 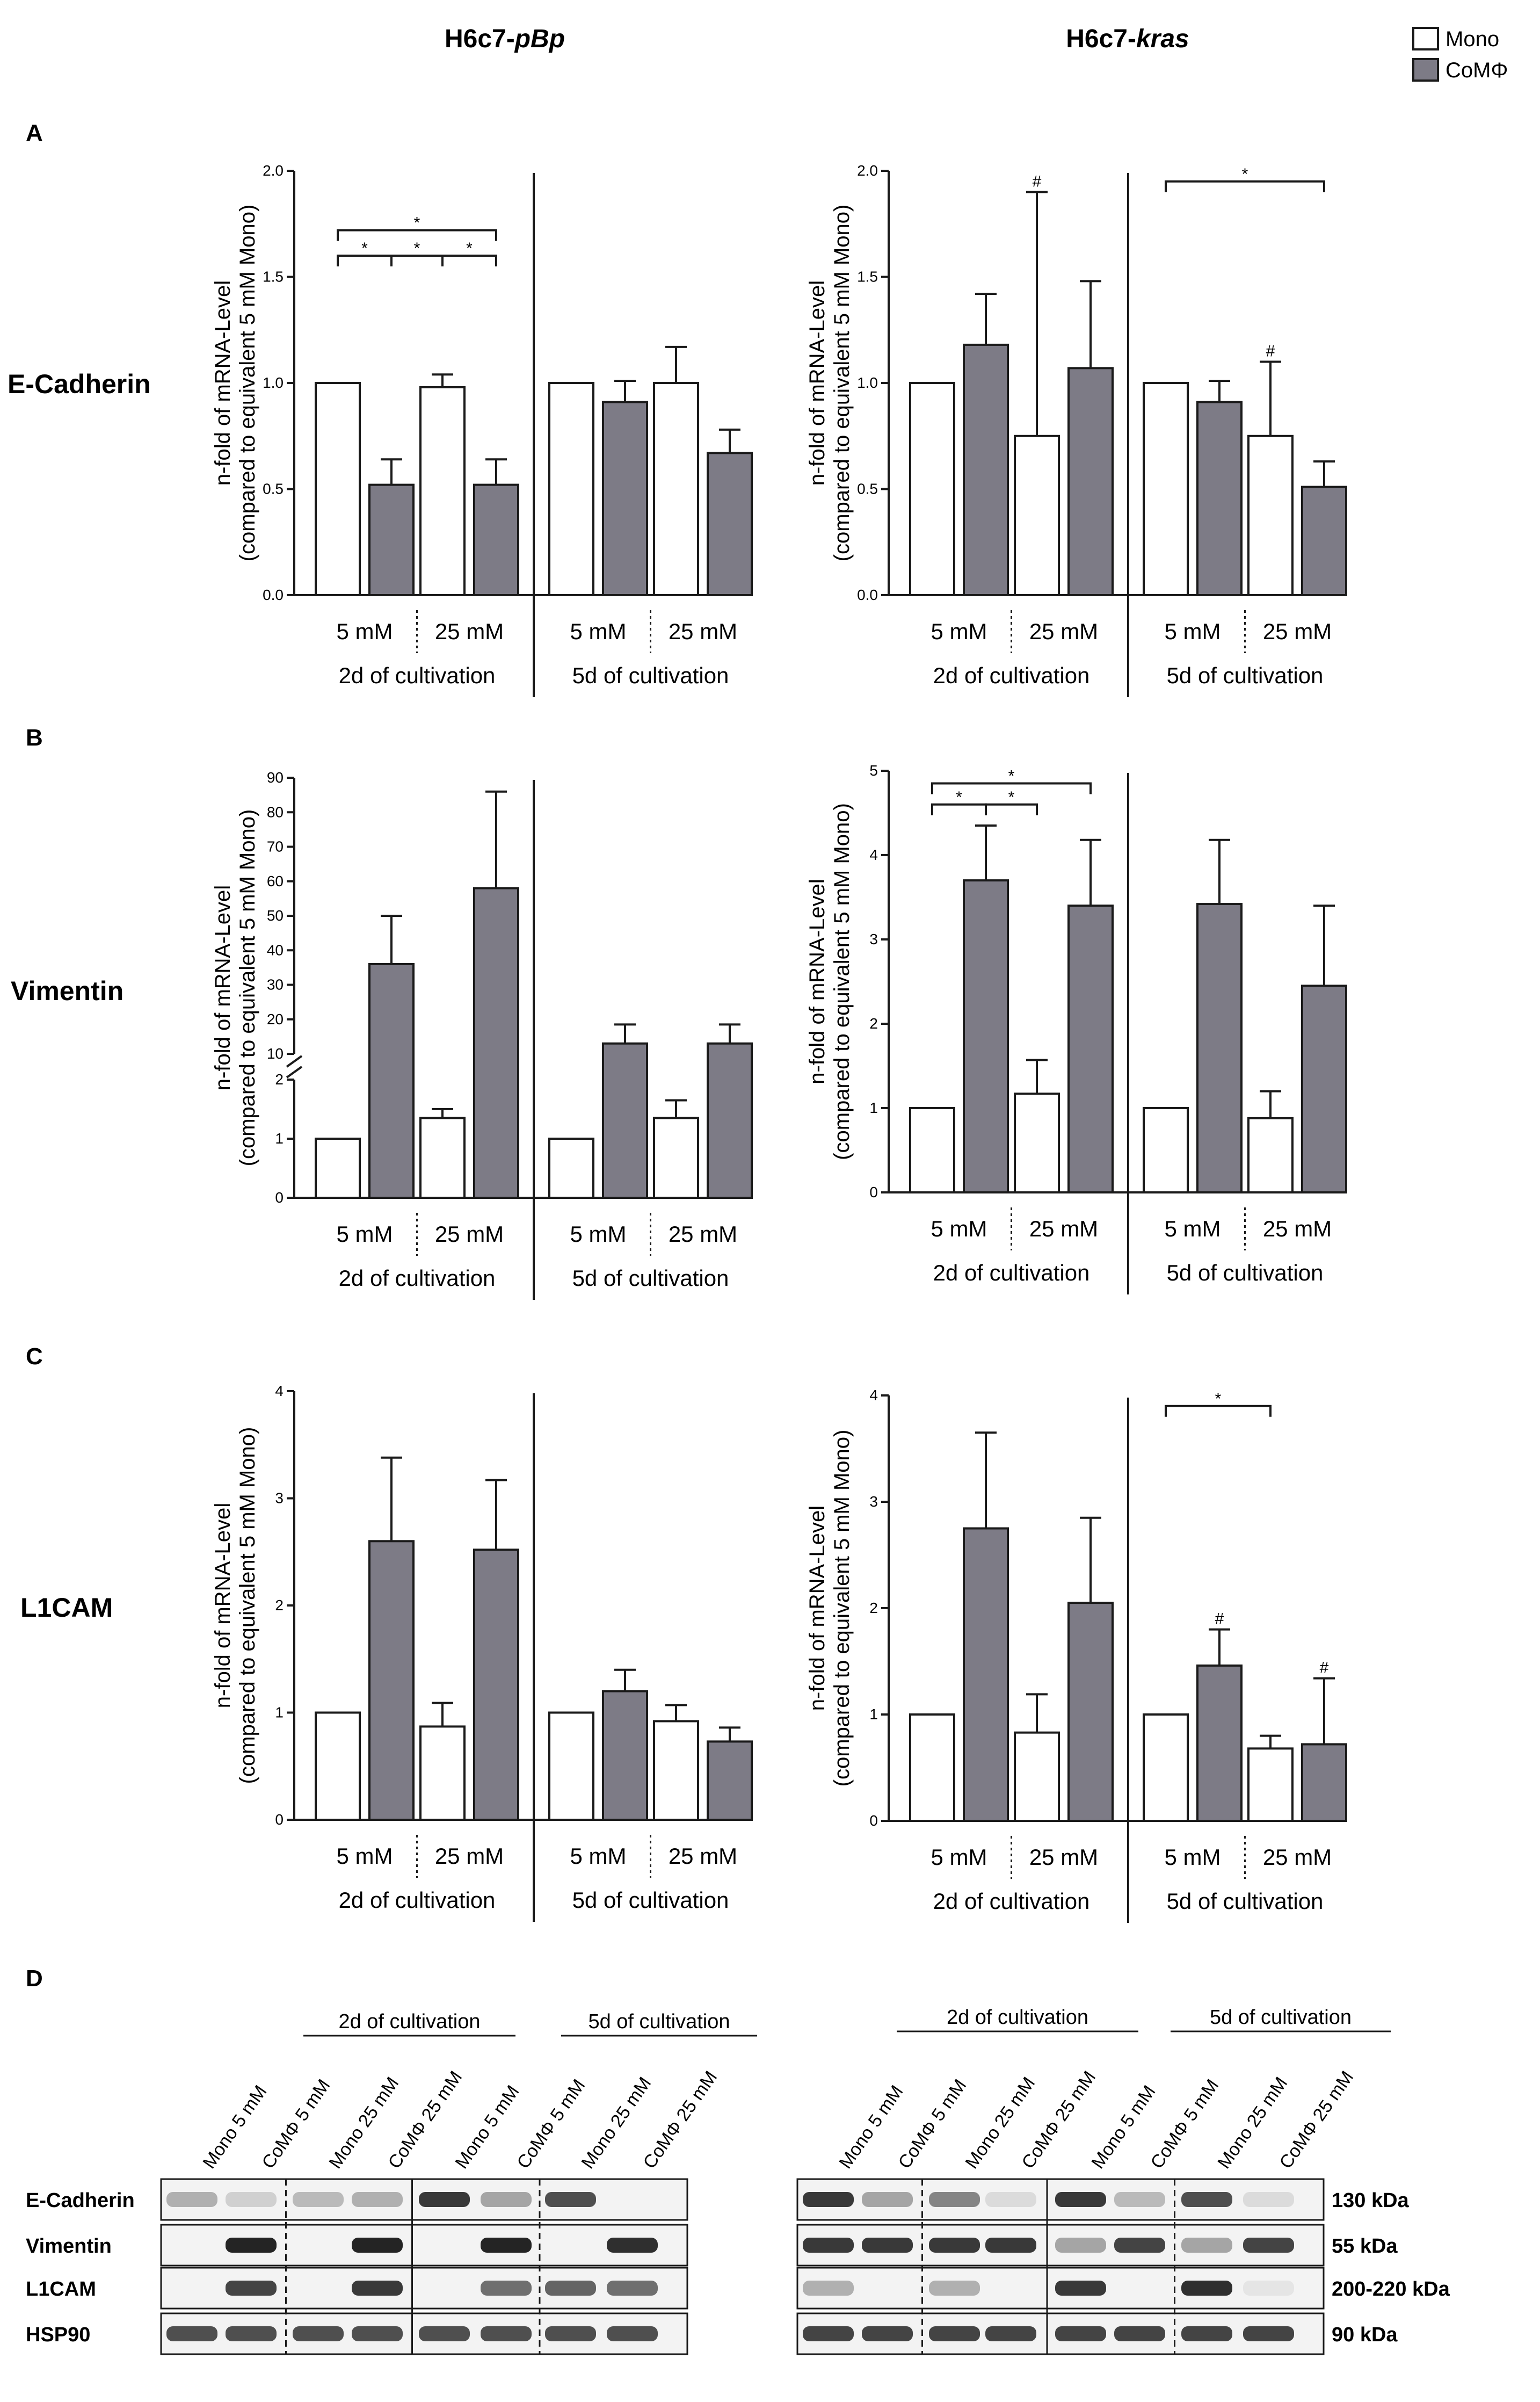 What do you see at coordinates (275, 1053) in the screenshot?
I see `y-tick-label: 10` at bounding box center [275, 1053].